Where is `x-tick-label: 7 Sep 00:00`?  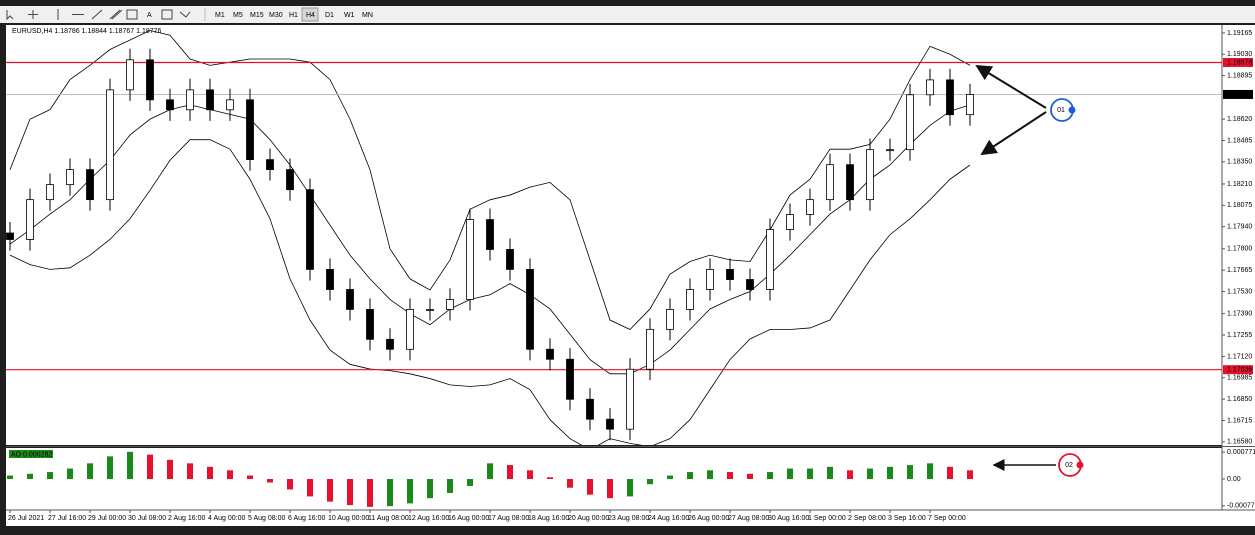 x-tick-label: 7 Sep 00:00 is located at coordinates (947, 518).